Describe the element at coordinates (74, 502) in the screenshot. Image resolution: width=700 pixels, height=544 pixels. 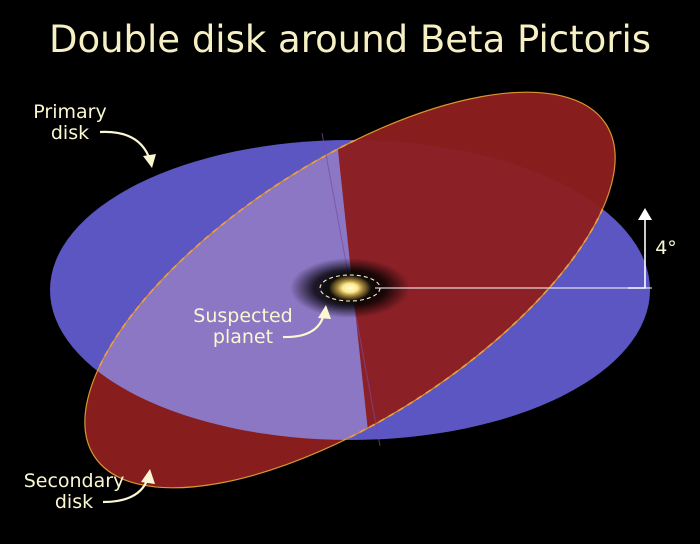
I see `secondary-label-line2: disk` at that location.